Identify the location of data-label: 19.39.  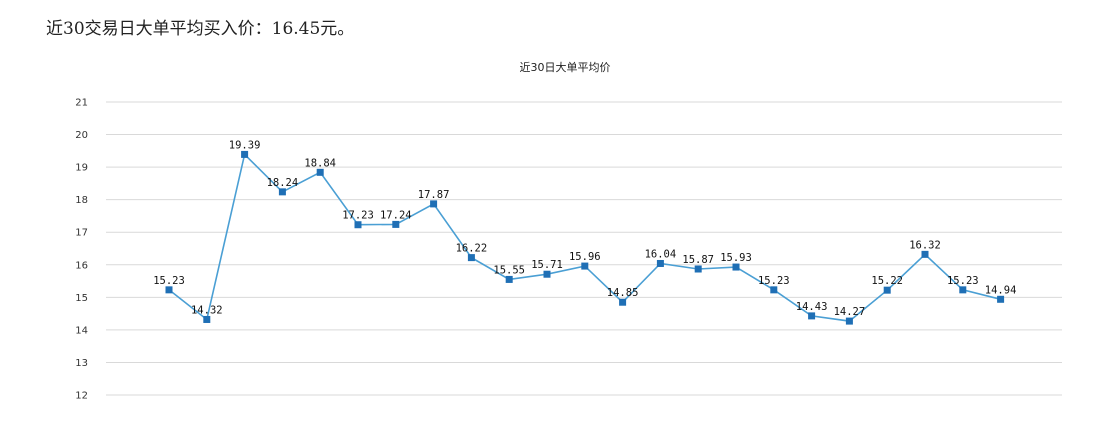
(245, 145).